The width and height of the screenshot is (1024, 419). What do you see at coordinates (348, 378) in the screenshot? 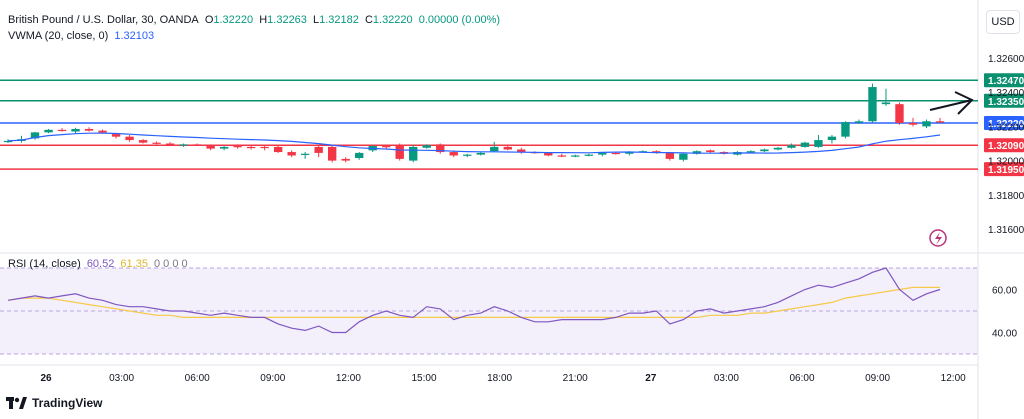
I see `time-tick-label: 12:00` at bounding box center [348, 378].